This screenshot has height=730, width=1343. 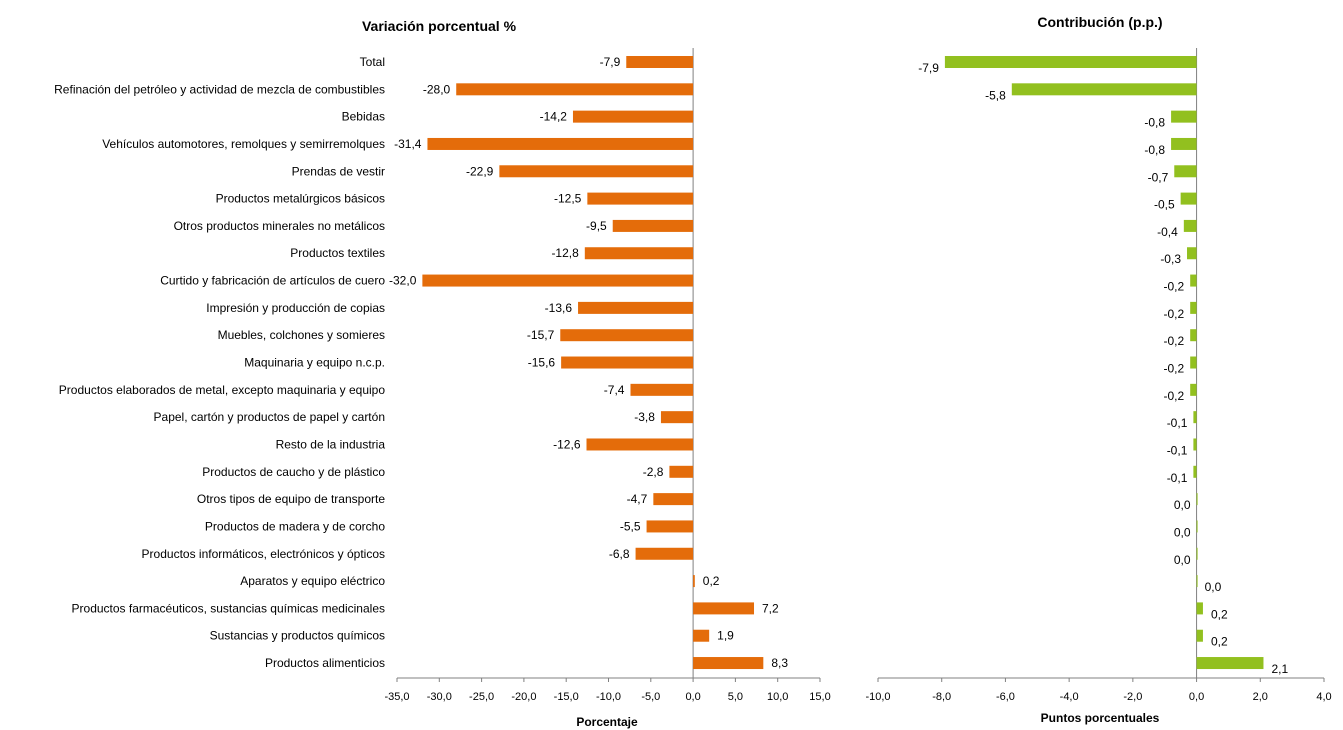 What do you see at coordinates (711, 581) in the screenshot?
I see `left-value-label: 0,2` at bounding box center [711, 581].